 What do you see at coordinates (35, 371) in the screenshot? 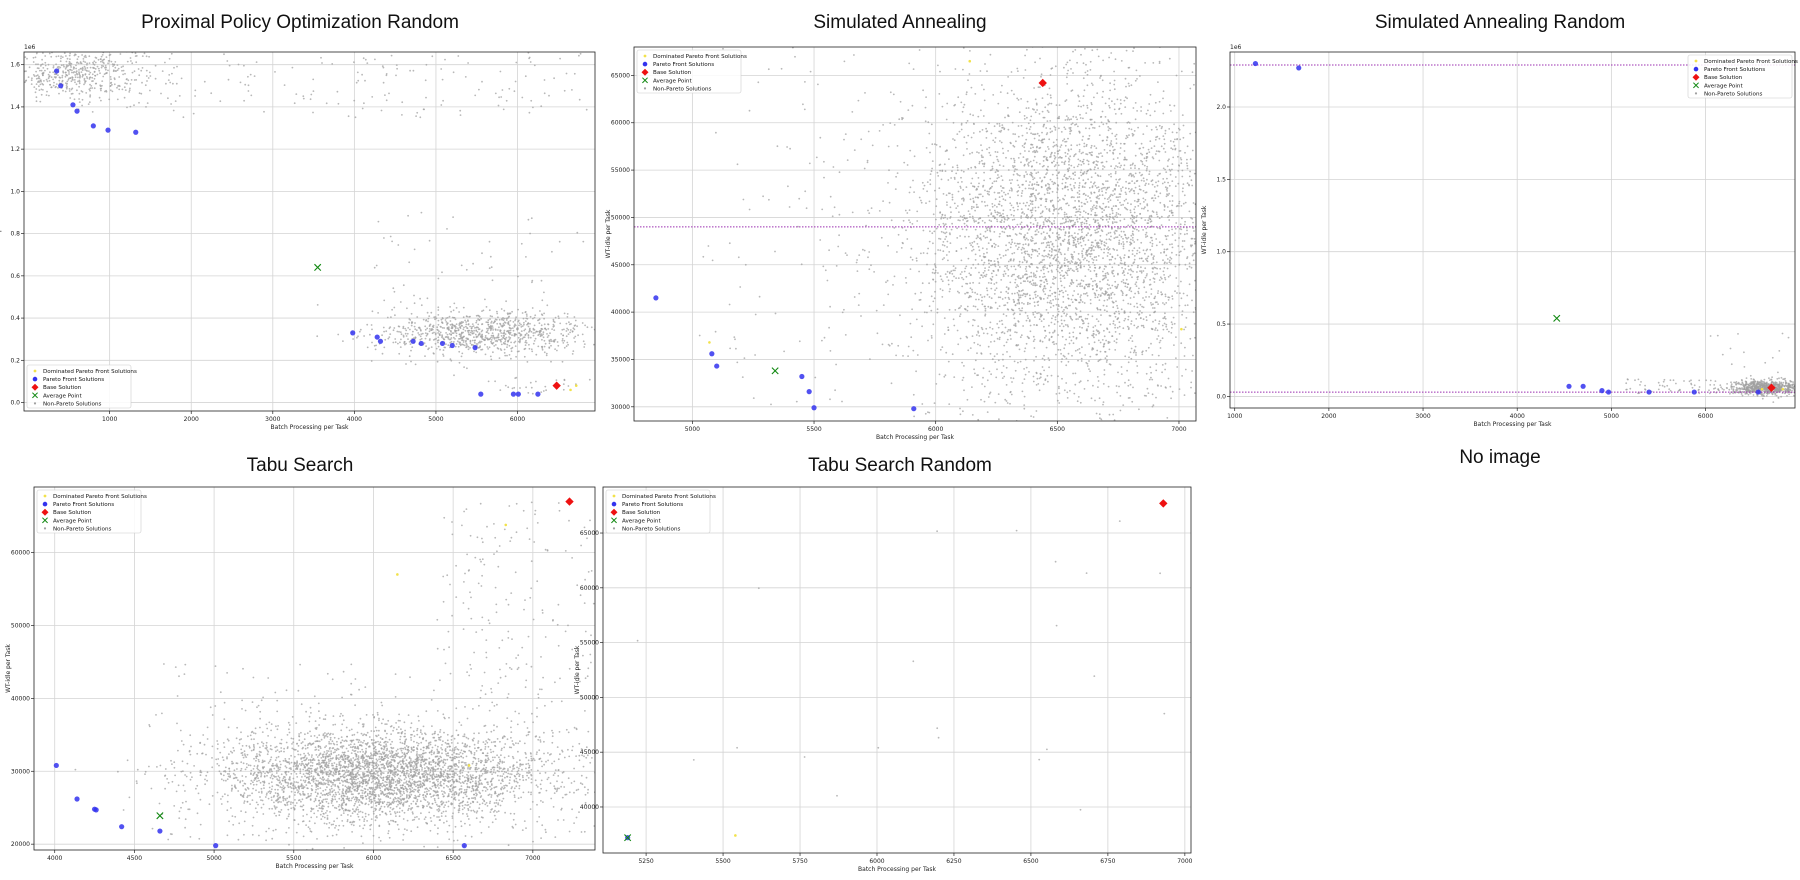
I see `legend-marker-dominated` at bounding box center [35, 371].